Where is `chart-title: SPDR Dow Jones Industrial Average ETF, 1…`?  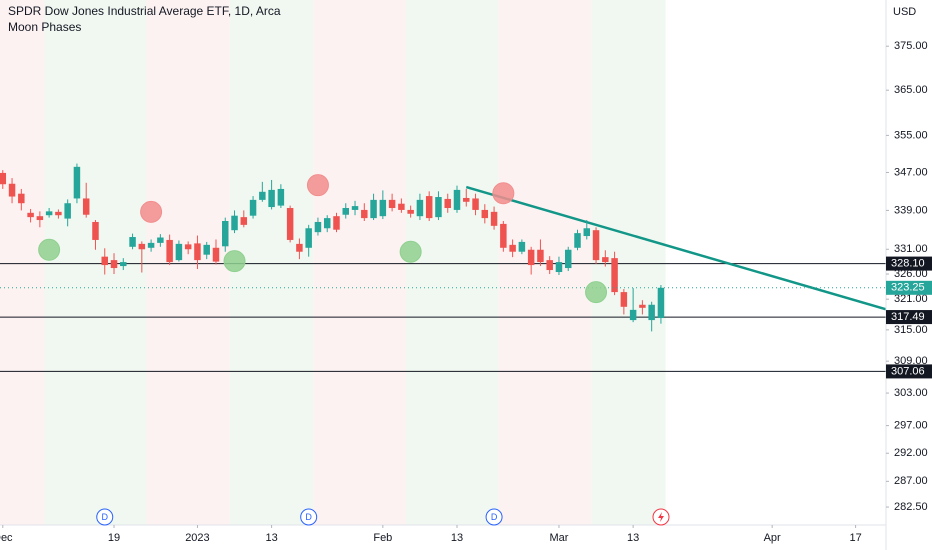 chart-title: SPDR Dow Jones Industrial Average ETF, 1… is located at coordinates (144, 11).